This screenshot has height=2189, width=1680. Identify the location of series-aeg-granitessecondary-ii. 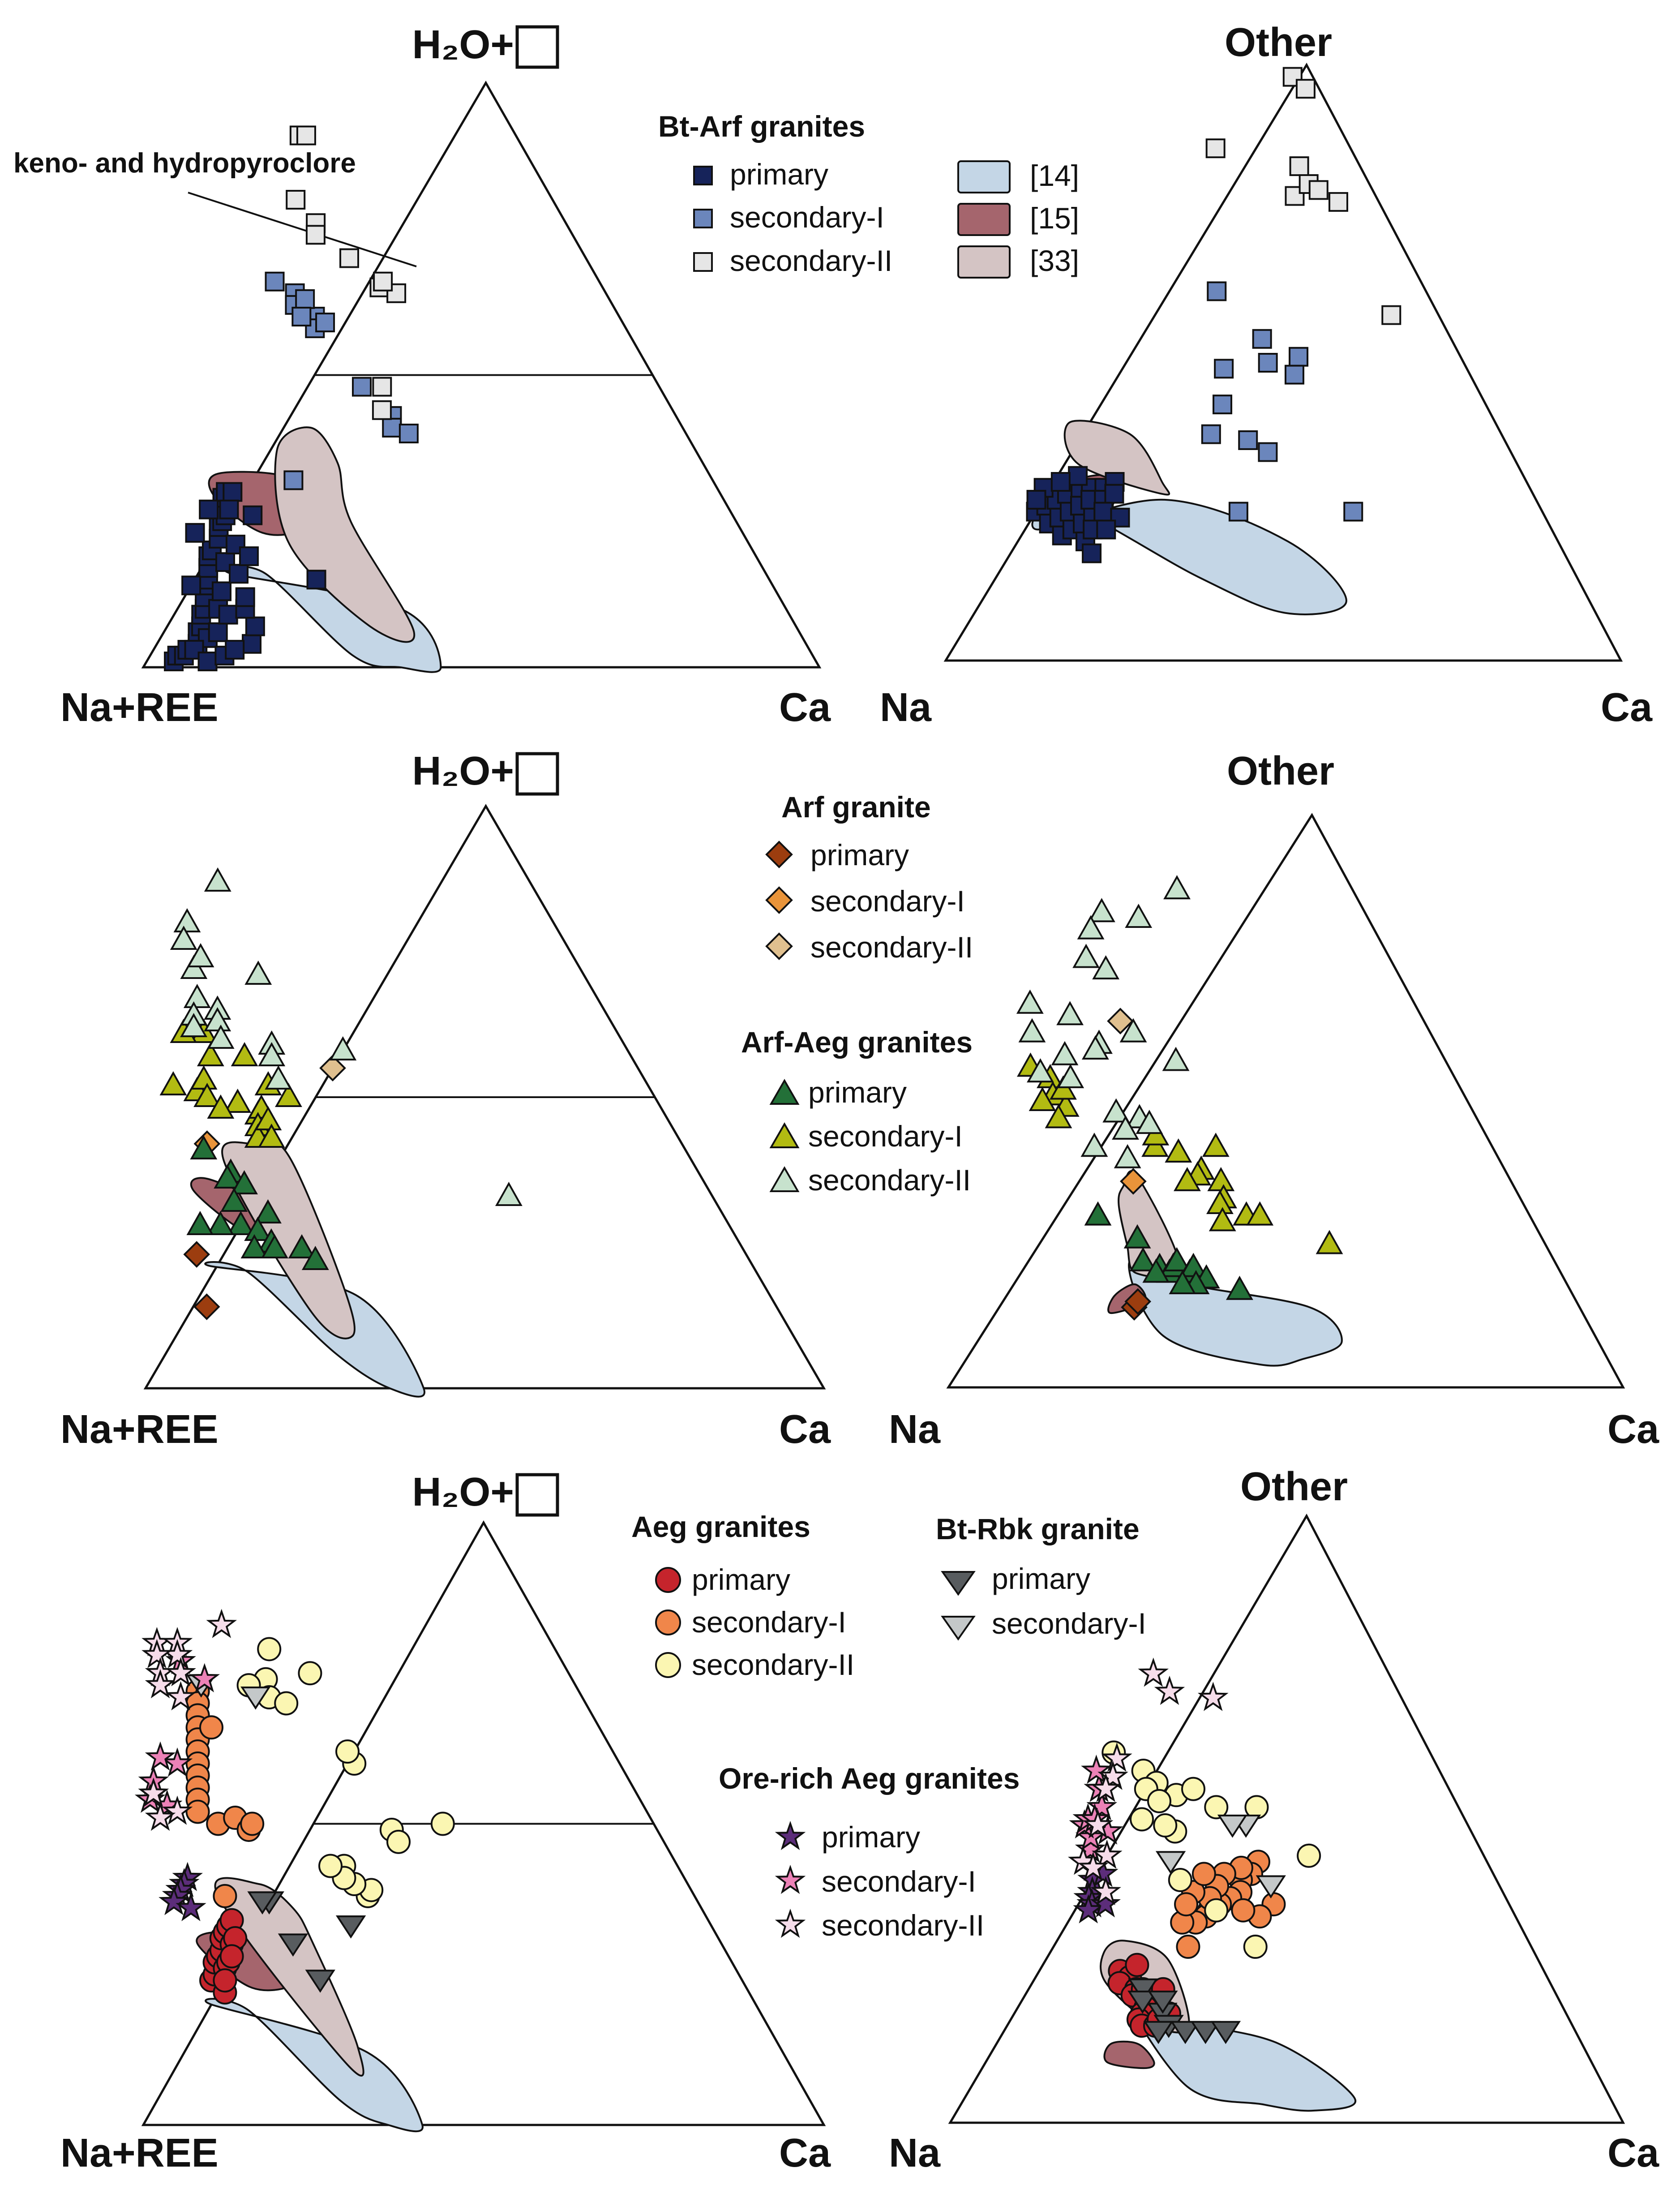
(345, 1772).